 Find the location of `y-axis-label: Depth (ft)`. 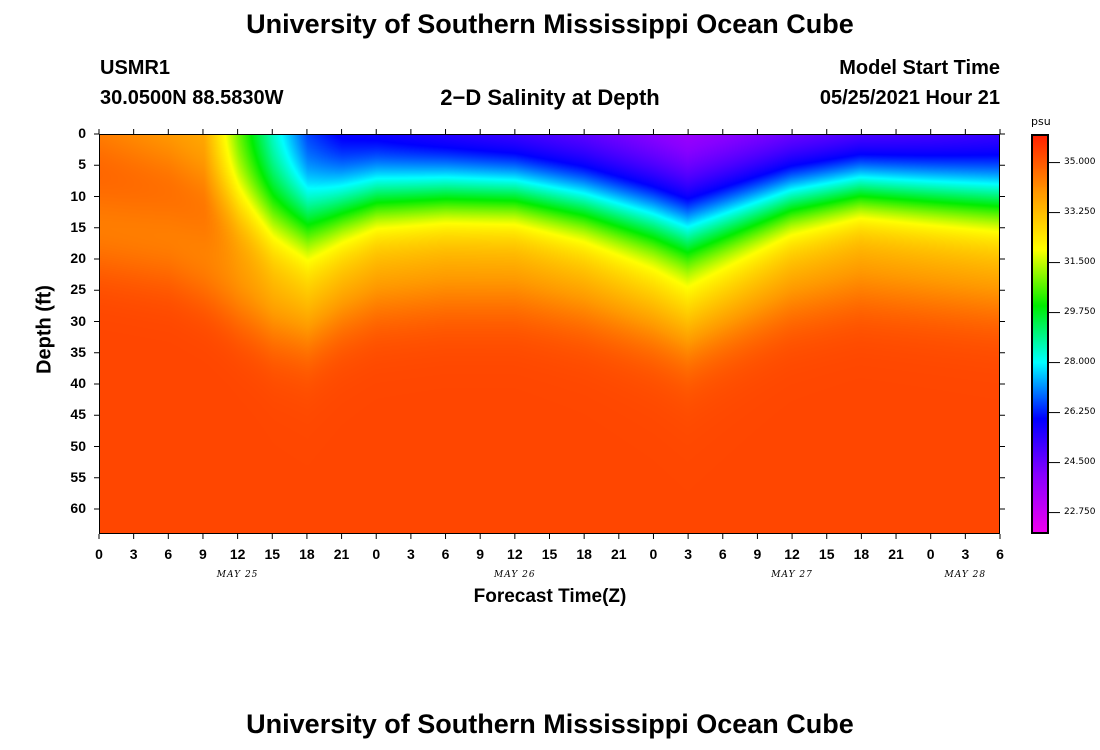

y-axis-label: Depth (ft) is located at coordinates (44, 329).